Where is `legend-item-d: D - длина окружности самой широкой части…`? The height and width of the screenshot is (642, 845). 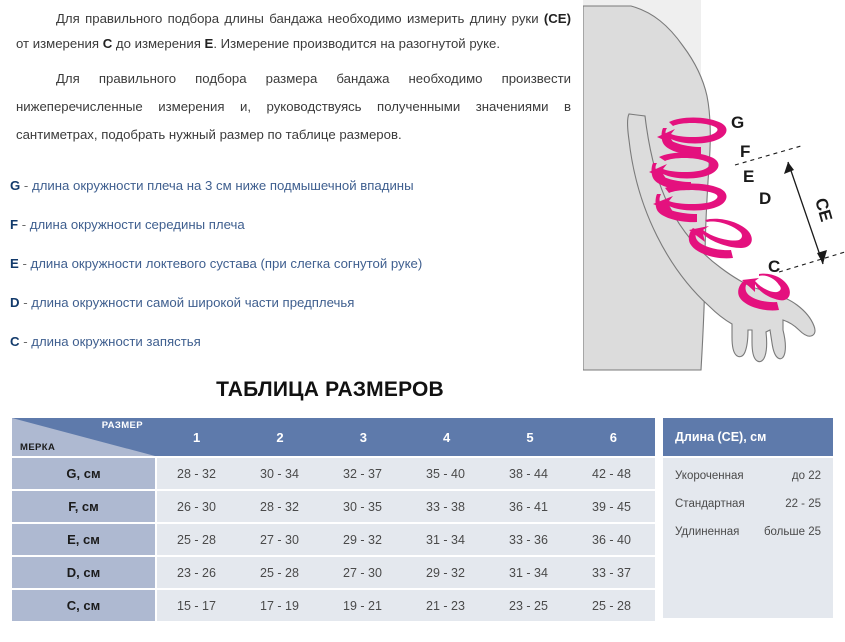 legend-item-d: D - длина окружности самой широкой части… is located at coordinates (287, 312).